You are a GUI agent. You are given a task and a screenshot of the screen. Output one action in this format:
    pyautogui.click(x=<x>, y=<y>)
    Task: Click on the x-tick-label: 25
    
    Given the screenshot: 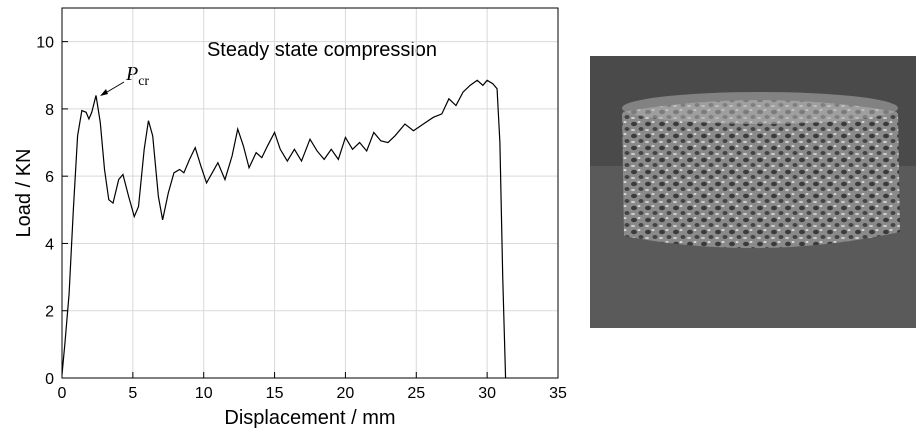 What is the action you would take?
    pyautogui.click(x=416, y=393)
    